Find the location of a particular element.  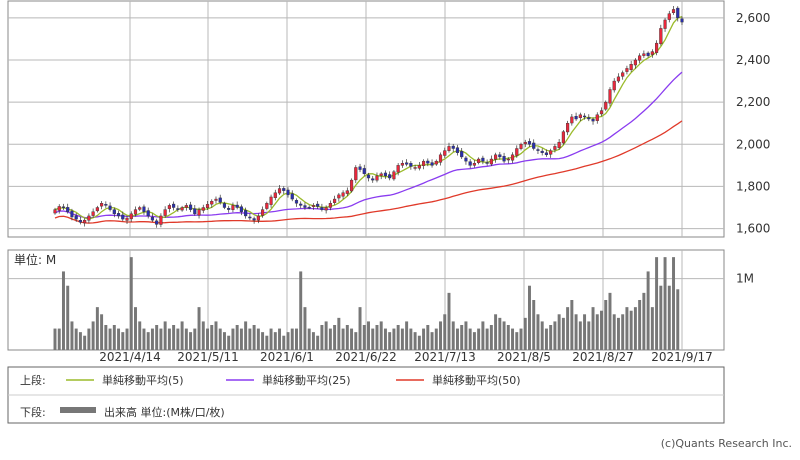

volume-tick-label: 1M is located at coordinates (745, 279).